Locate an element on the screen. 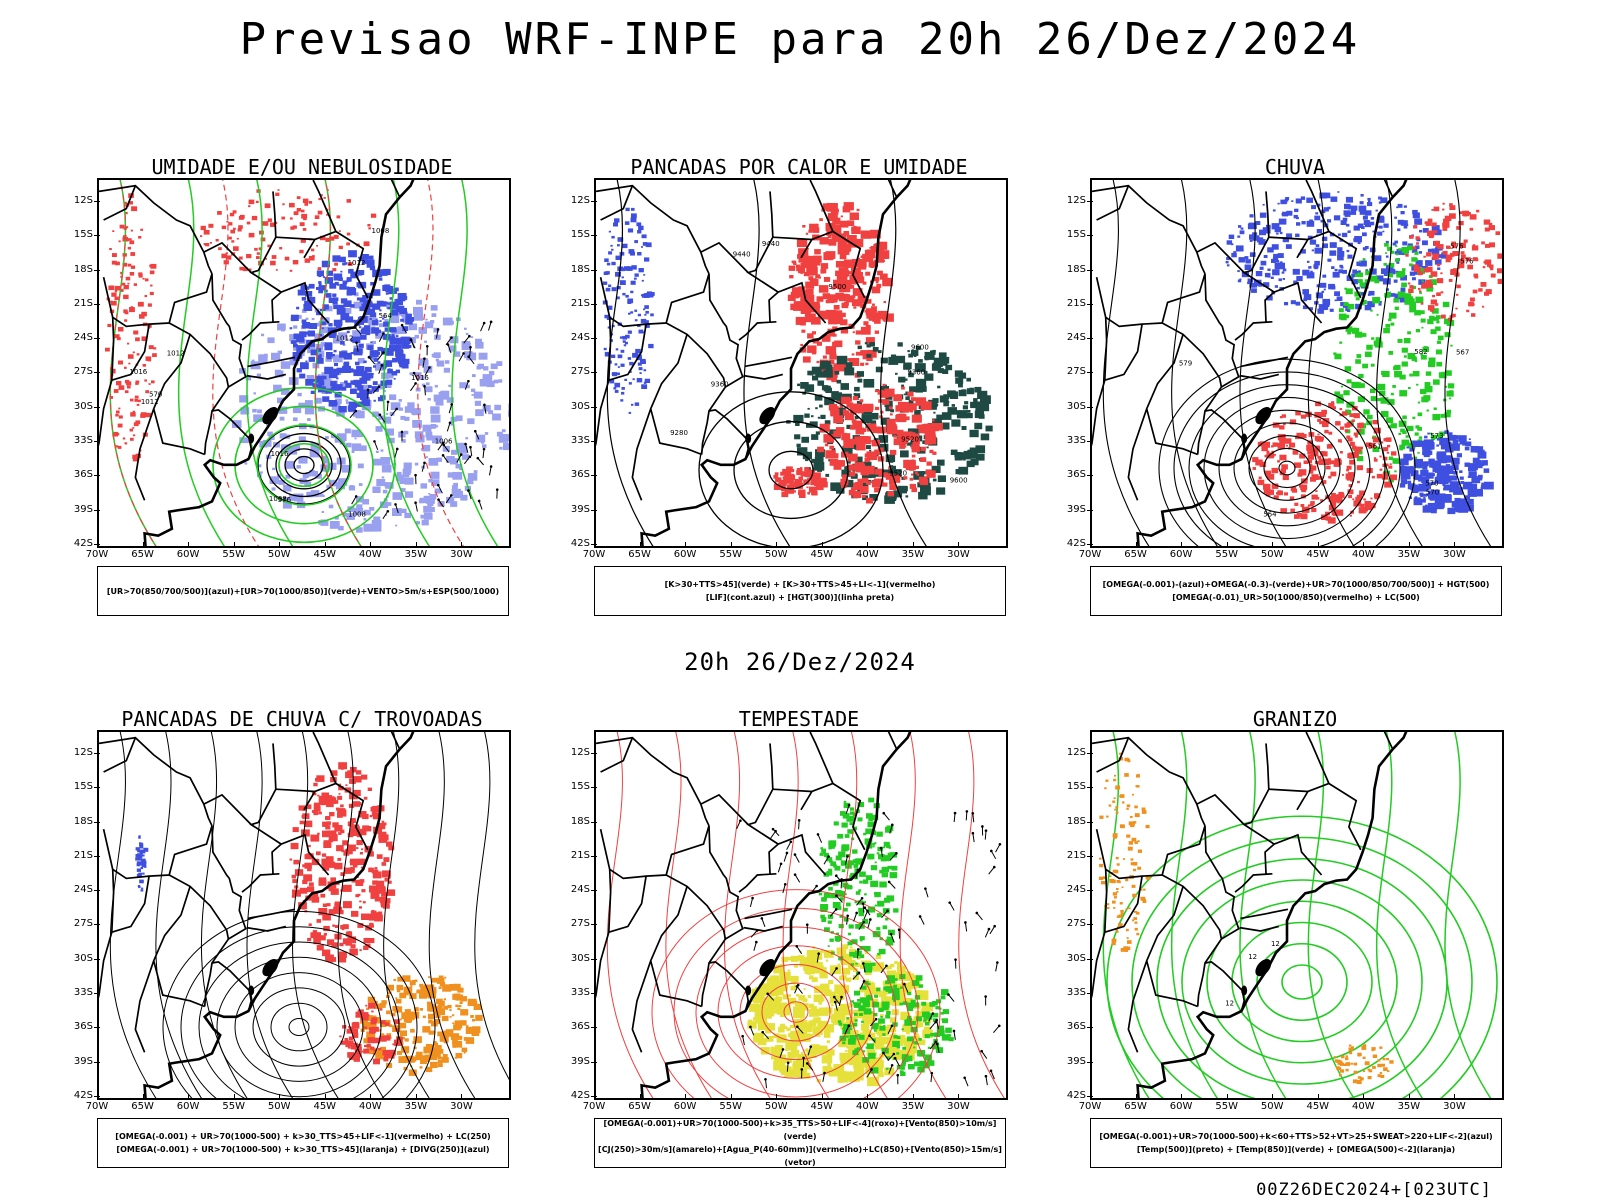  contour-label: 1012 is located at coordinates (150, 402).